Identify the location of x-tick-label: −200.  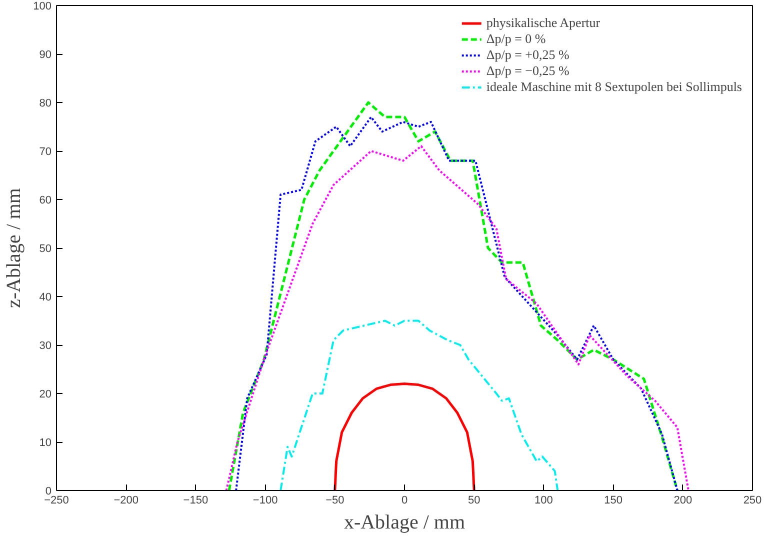
(126, 500).